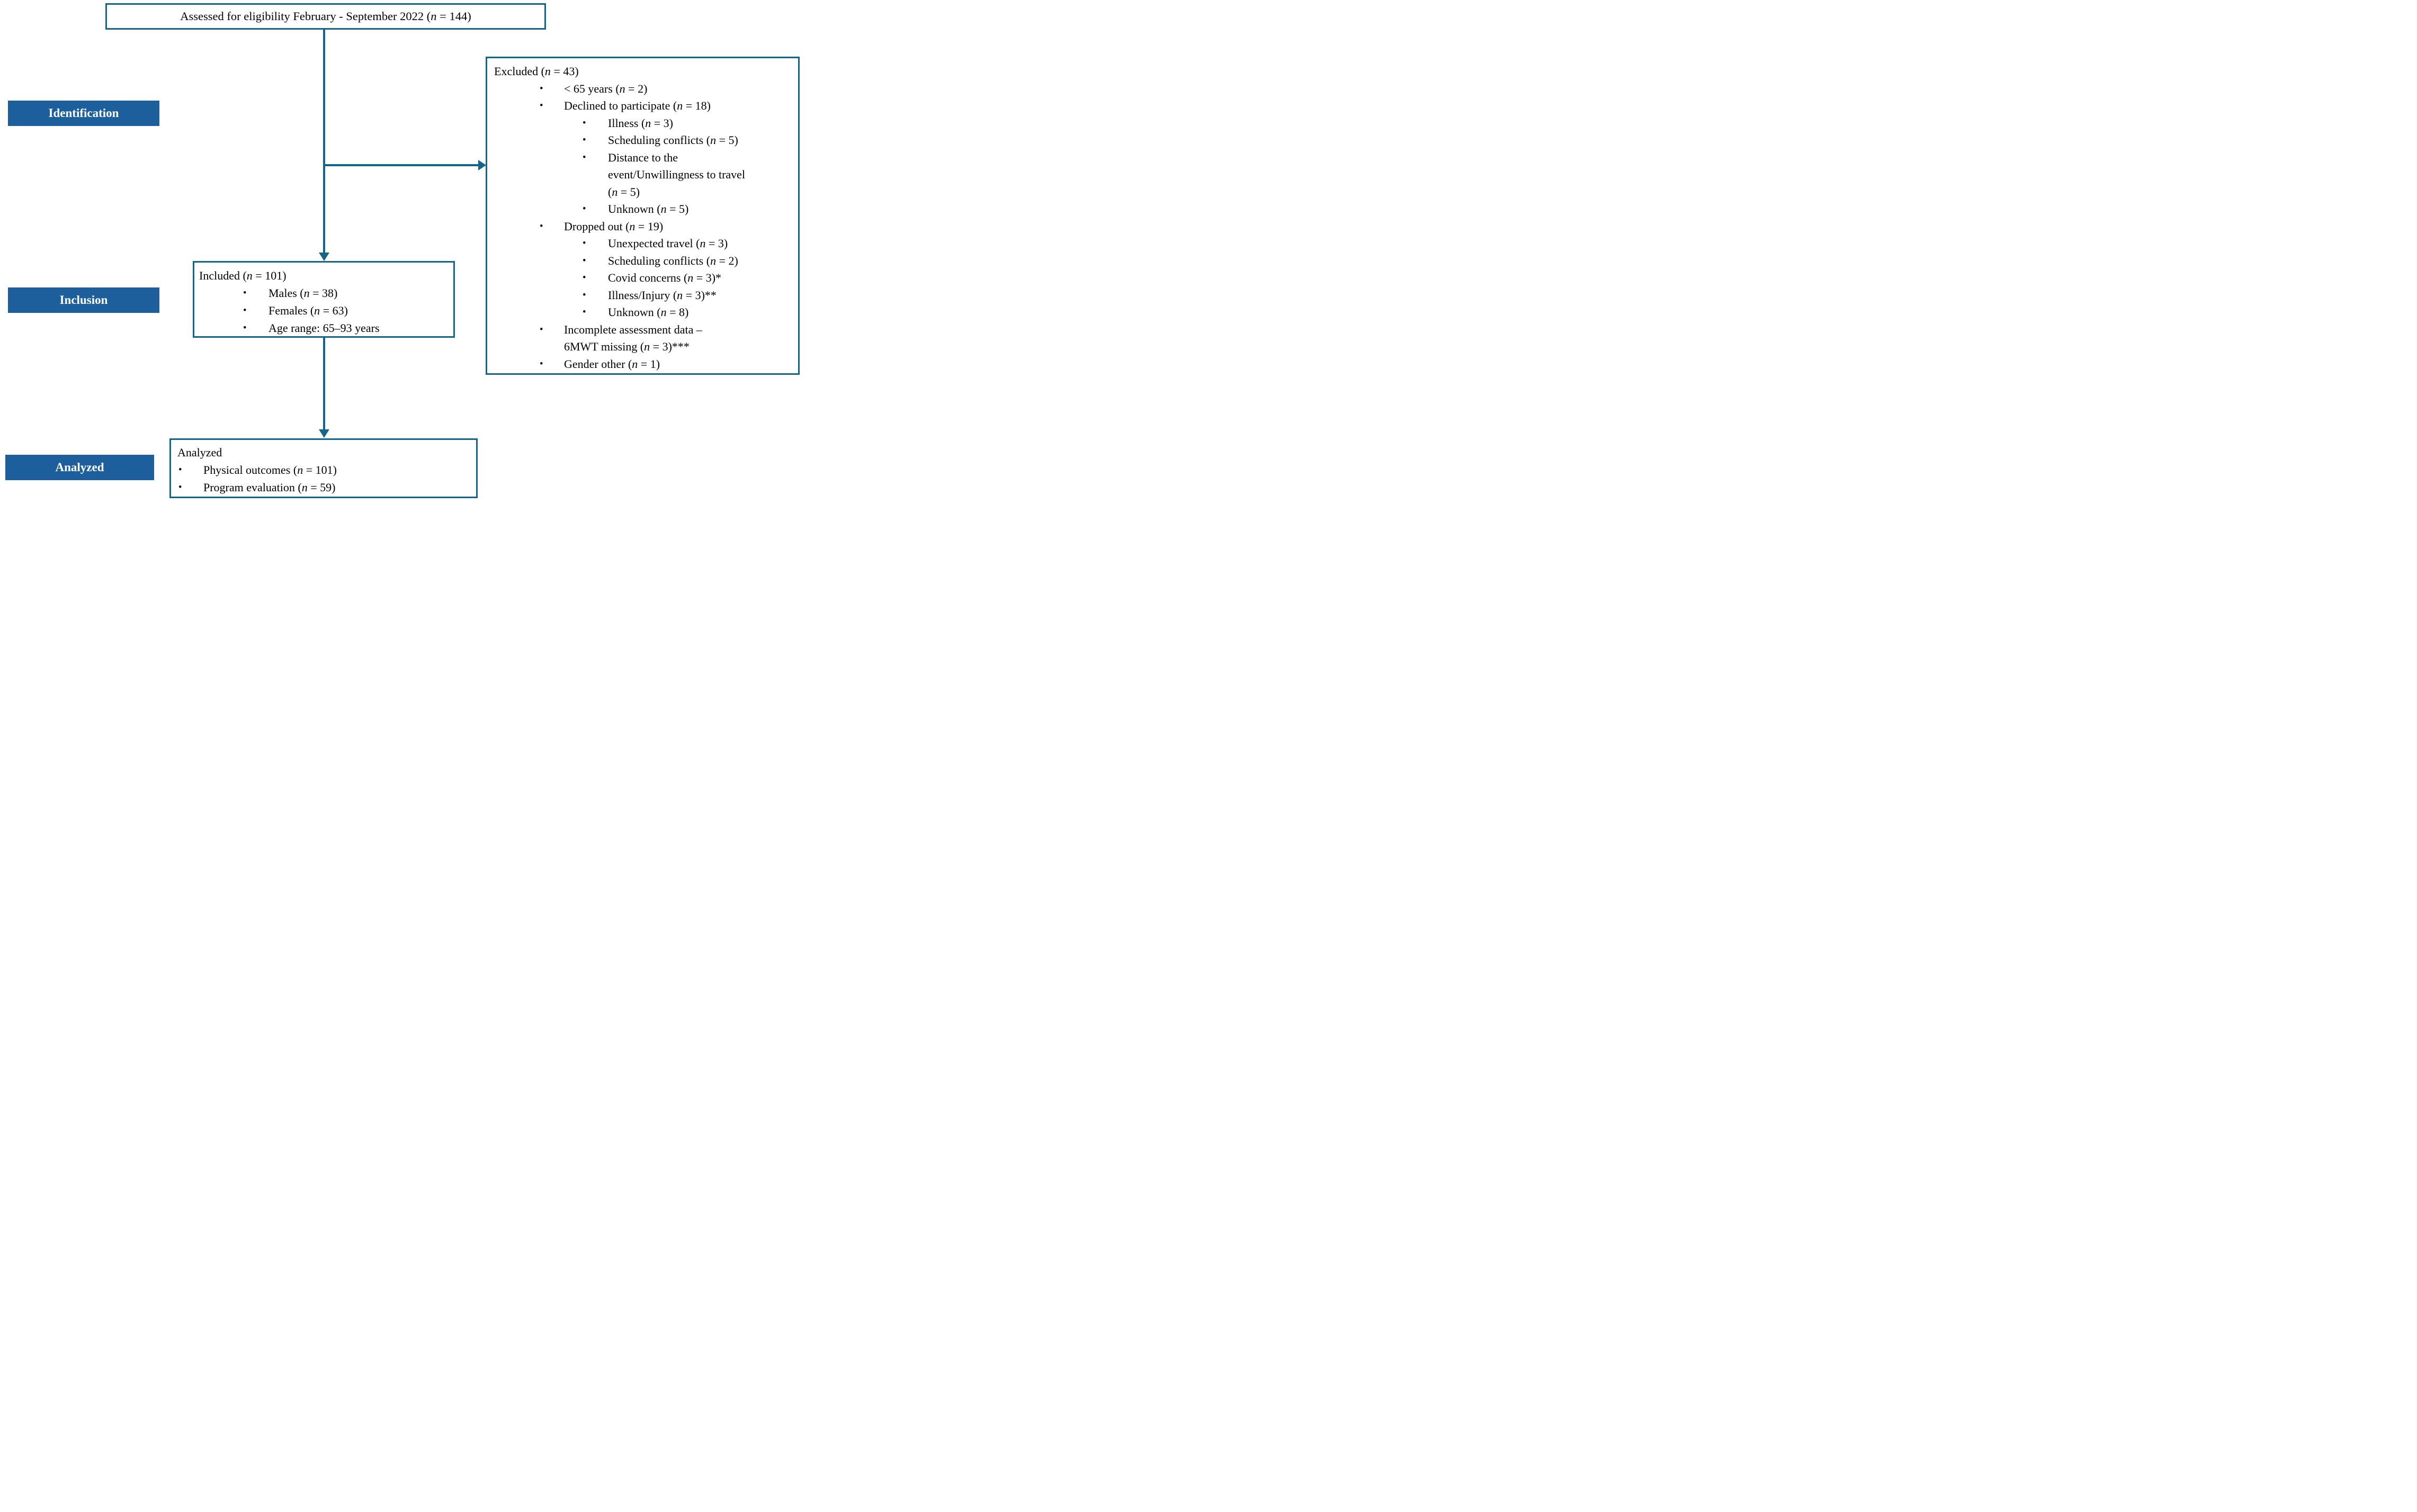  What do you see at coordinates (321, 470) in the screenshot?
I see `list-item: Physical outcomes (n = 101)` at bounding box center [321, 470].